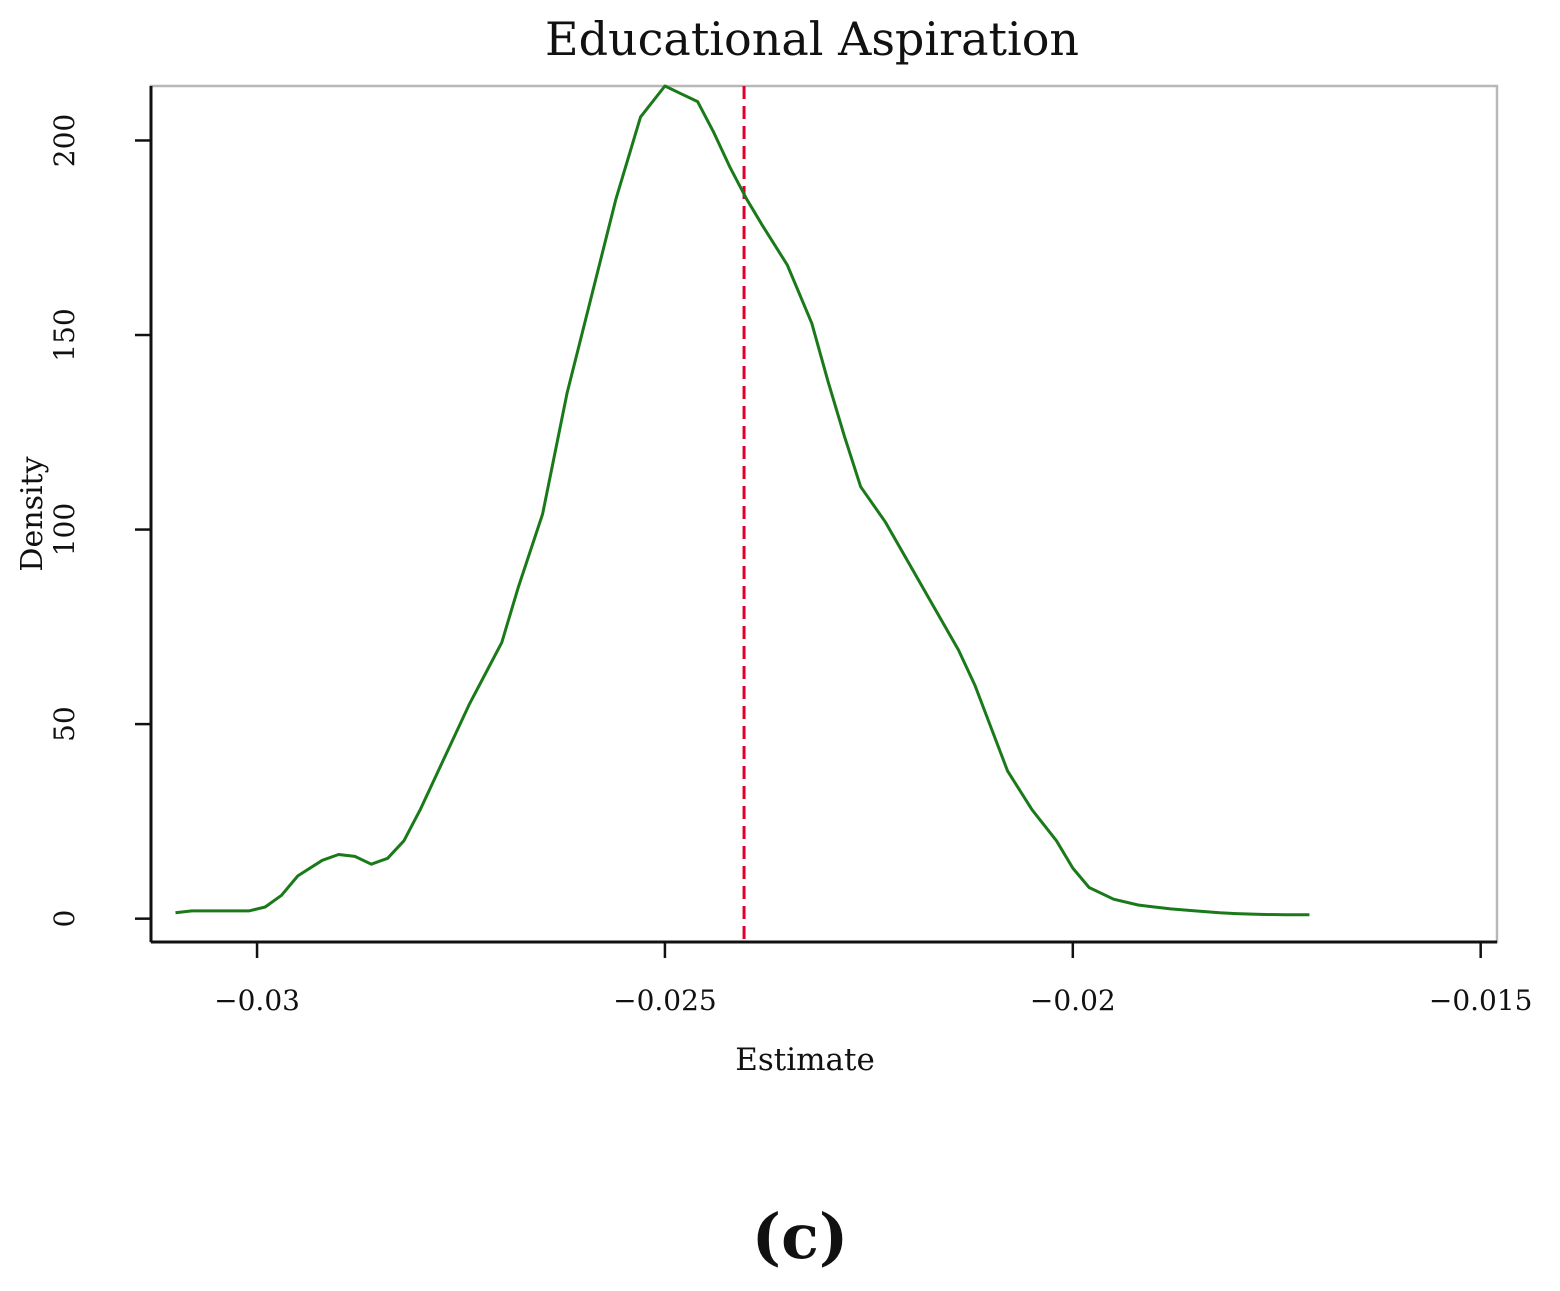 The width and height of the screenshot is (1560, 1291). I want to click on y-tick-label: 100, so click(64, 529).